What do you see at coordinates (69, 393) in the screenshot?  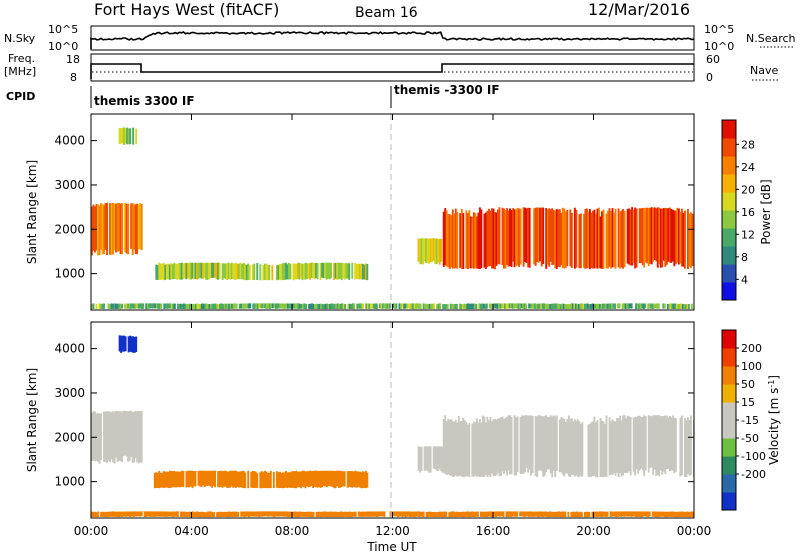 I see `velocity-ytick-label-2: 3000` at bounding box center [69, 393].